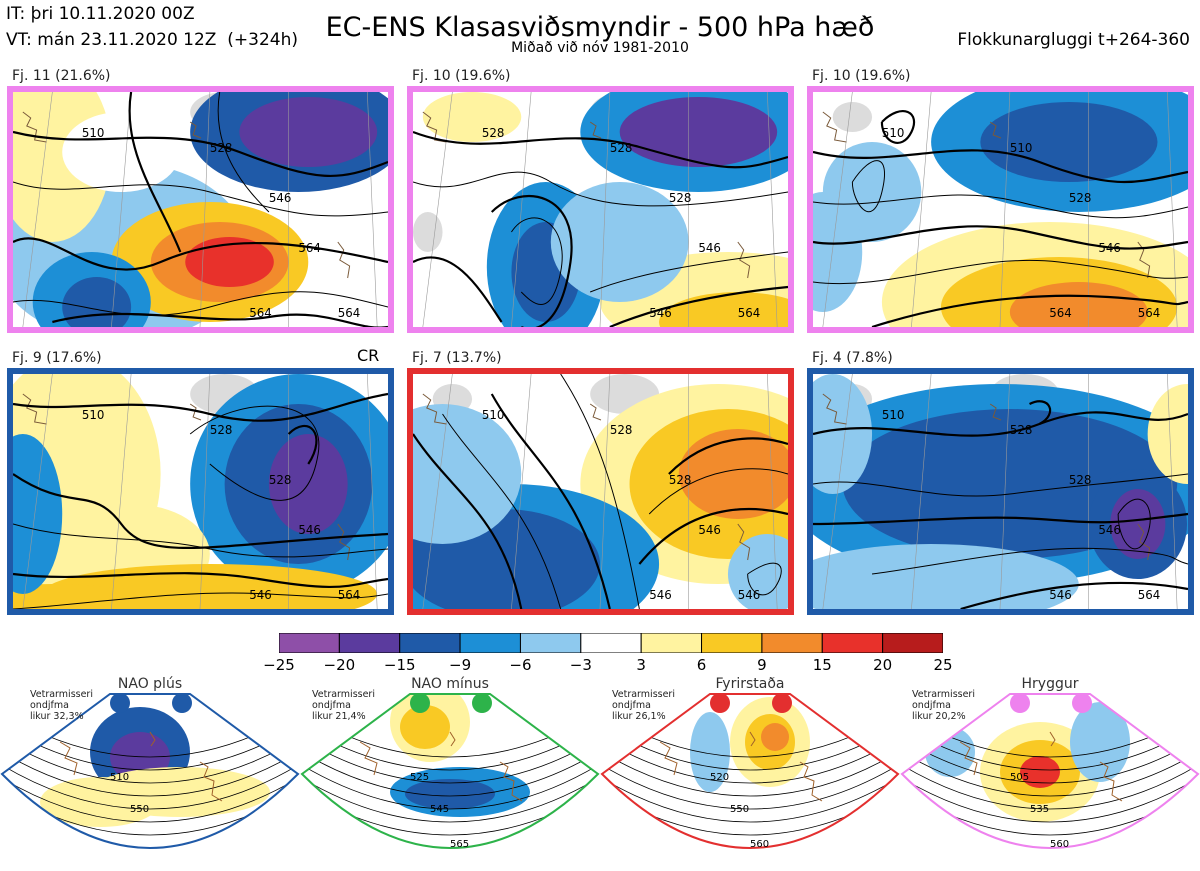 Image resolution: width=1200 pixels, height=871 pixels. I want to click on colorbar-tick-label: 9, so click(762, 665).